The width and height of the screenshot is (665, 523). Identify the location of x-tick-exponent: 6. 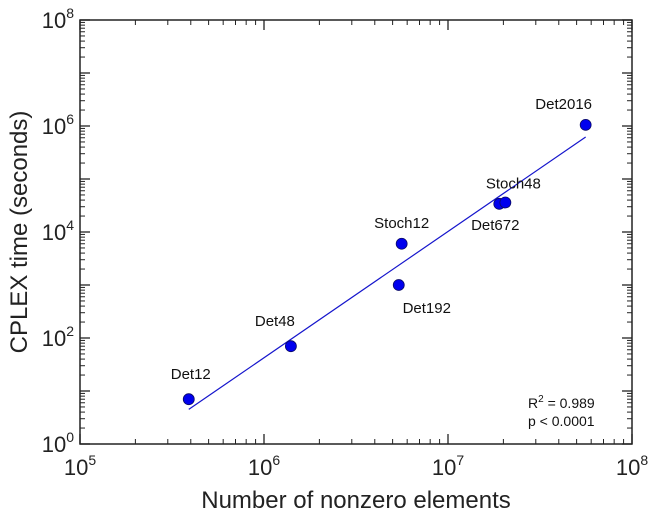
(276, 460).